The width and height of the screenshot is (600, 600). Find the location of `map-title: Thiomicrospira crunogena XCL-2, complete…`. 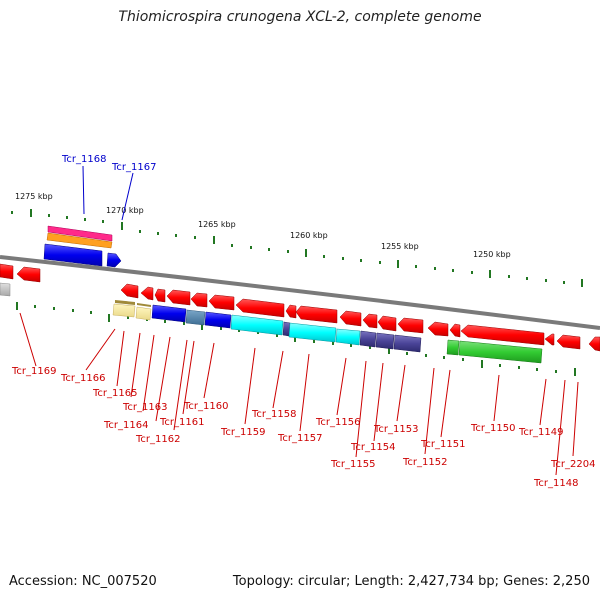

map-title: Thiomicrospira crunogena XCL-2, complete… is located at coordinates (300, 17).